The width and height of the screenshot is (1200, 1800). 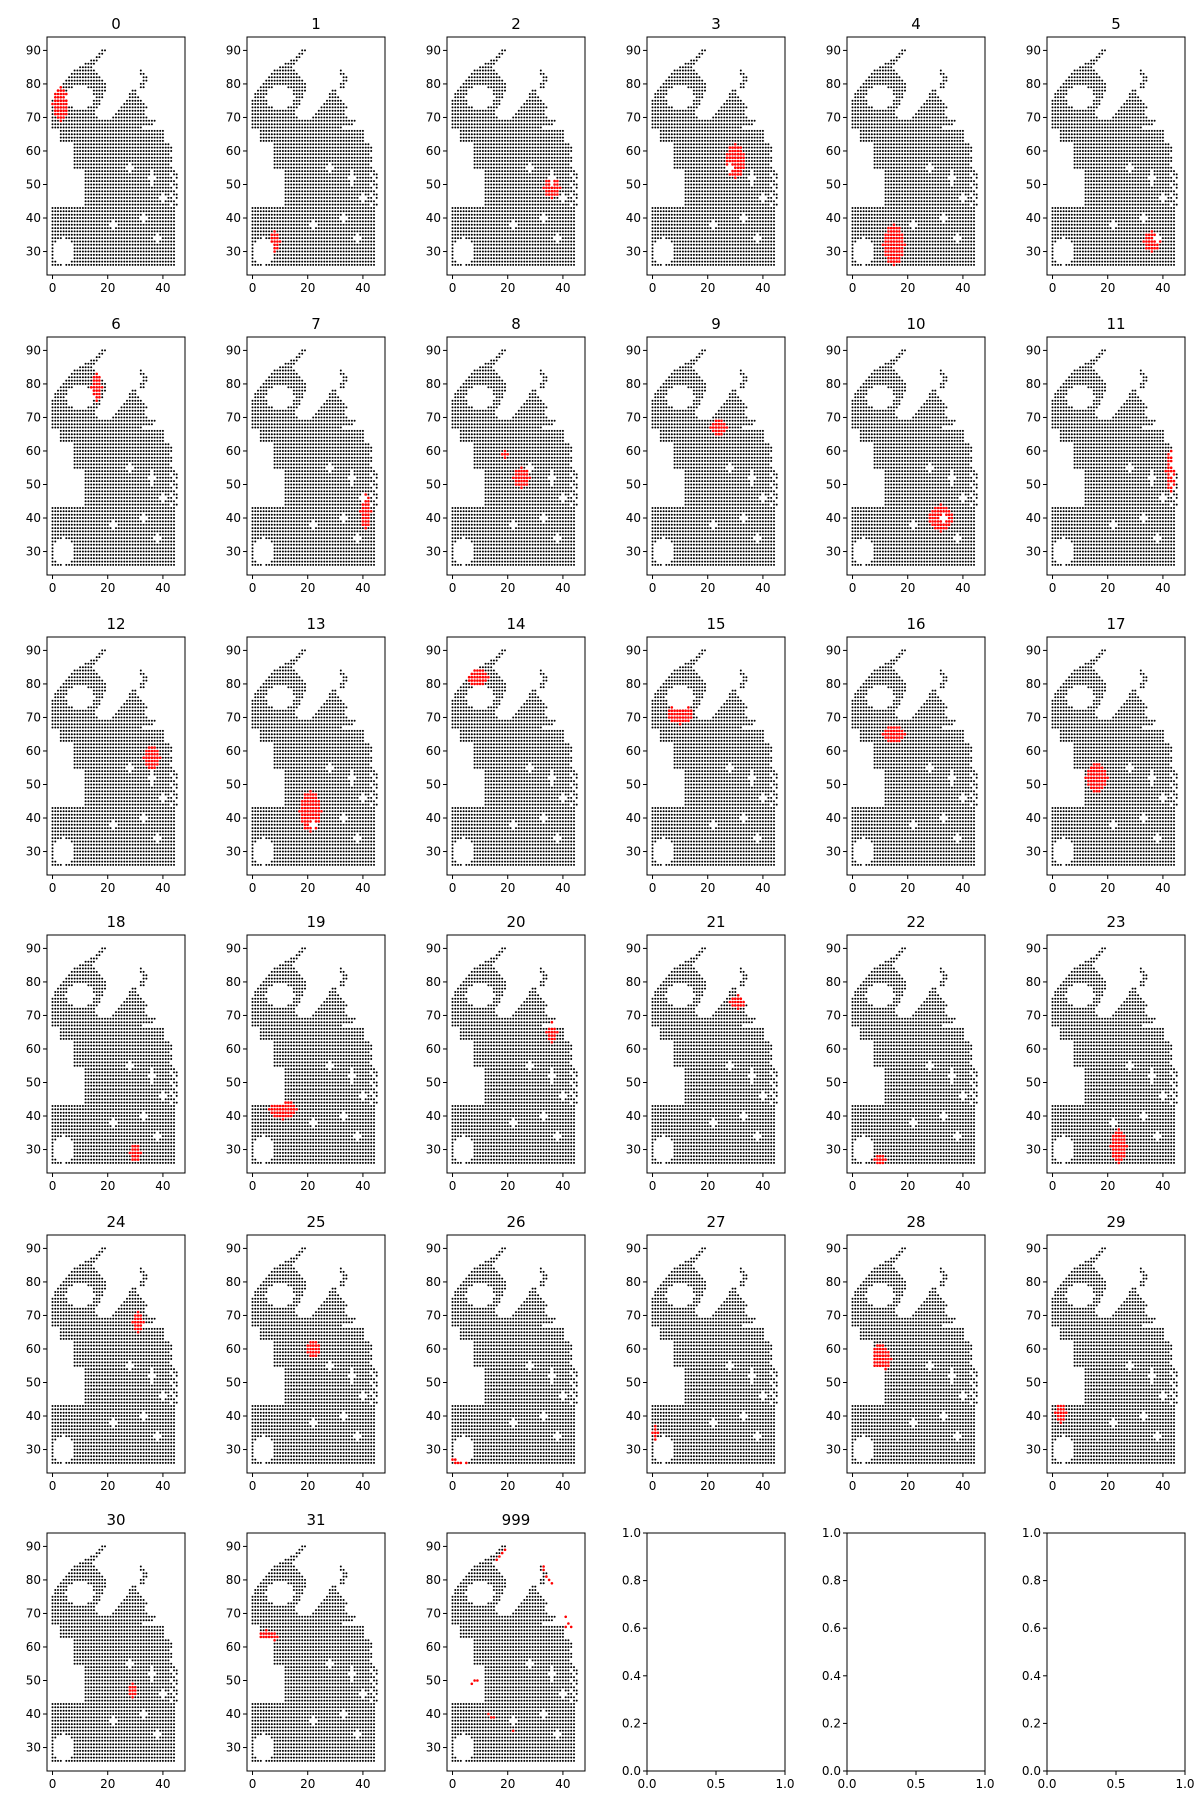 What do you see at coordinates (53, 288) in the screenshot?
I see `x-tick-label: 0` at bounding box center [53, 288].